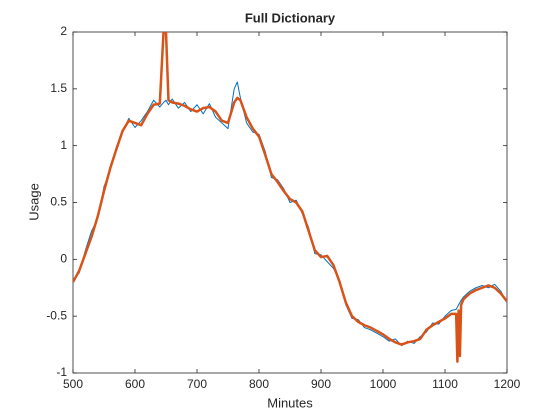 This screenshot has height=420, width=560. Describe the element at coordinates (61, 372) in the screenshot. I see `y-tick-label: -1` at that location.